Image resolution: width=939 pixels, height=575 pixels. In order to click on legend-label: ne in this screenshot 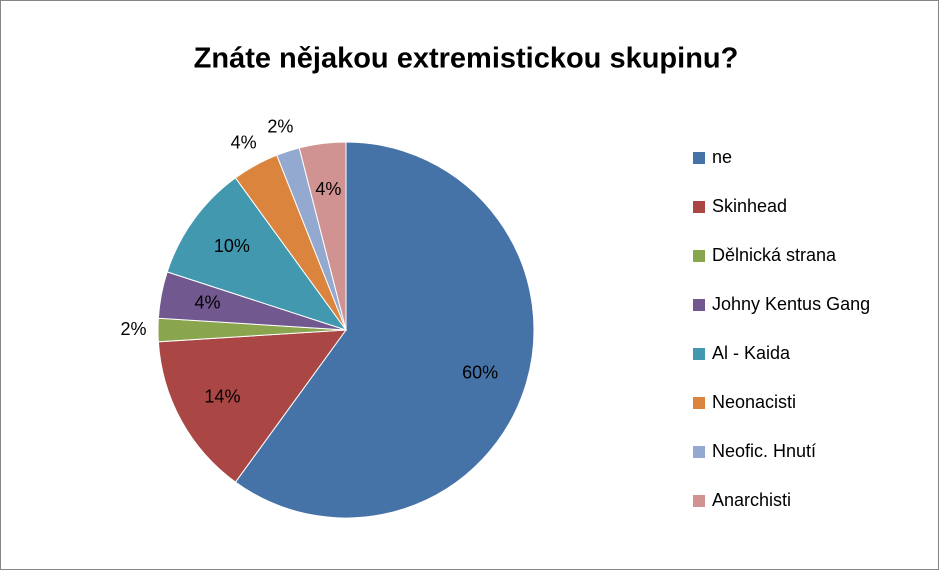, I will do `click(722, 157)`.